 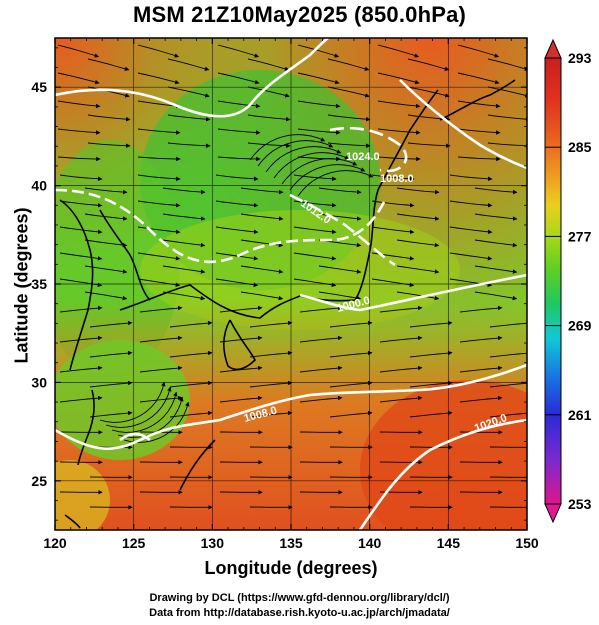 What do you see at coordinates (580, 147) in the screenshot?
I see `colorbar-label: 285` at bounding box center [580, 147].